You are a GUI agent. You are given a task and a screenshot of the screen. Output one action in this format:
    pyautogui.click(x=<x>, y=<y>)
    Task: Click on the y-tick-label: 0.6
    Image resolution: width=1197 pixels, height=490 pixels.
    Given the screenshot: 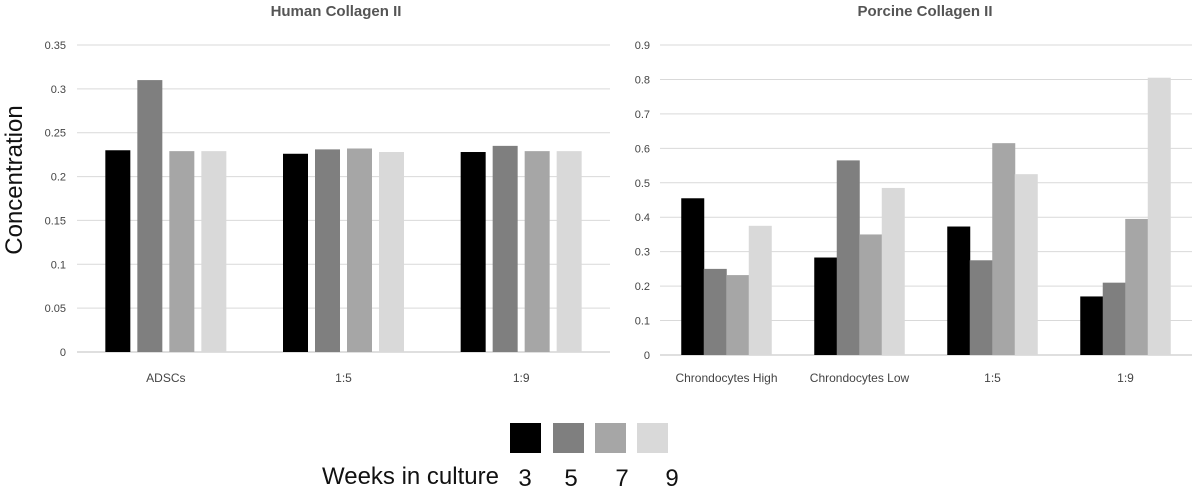 What is the action you would take?
    pyautogui.click(x=642, y=149)
    